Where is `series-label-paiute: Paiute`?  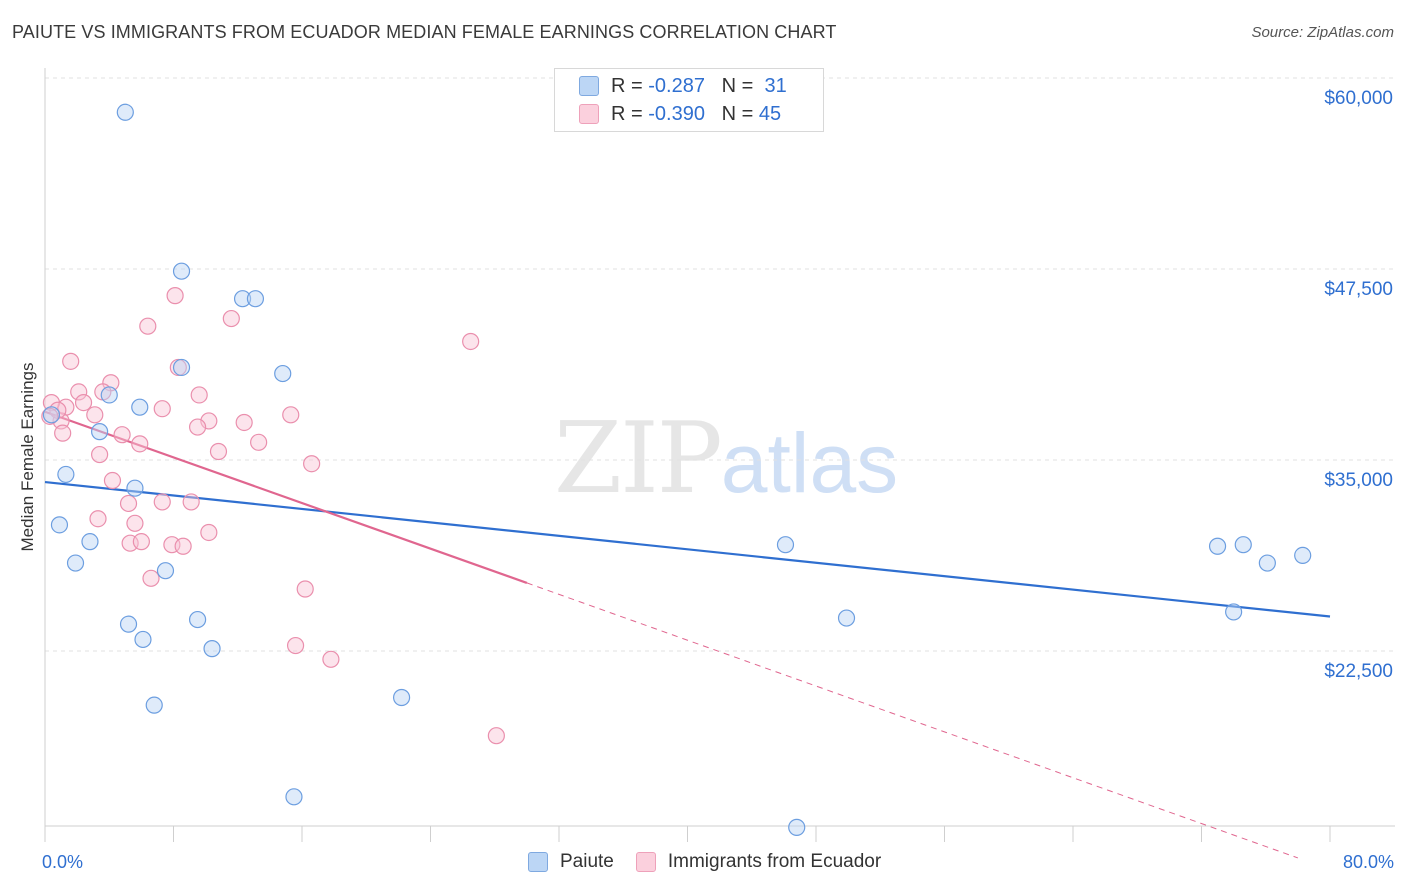
series-label-paiute: Paiute is located at coordinates (587, 861).